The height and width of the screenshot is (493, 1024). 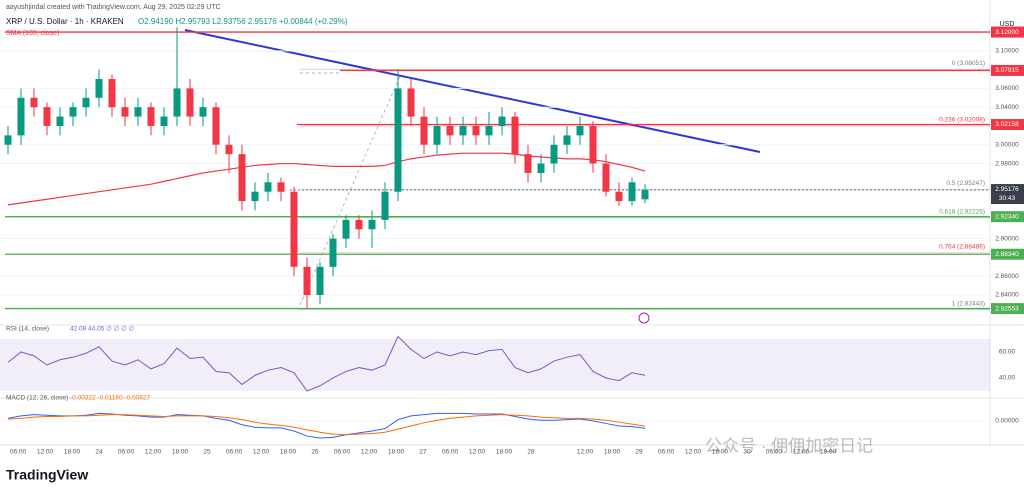 I want to click on current-price-box, so click(x=1007, y=194).